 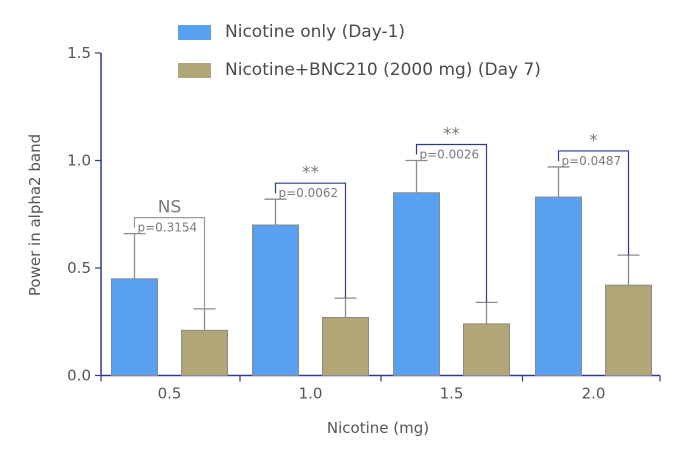 I want to click on y-axis-title: Power in alpha2 band, so click(x=35, y=215).